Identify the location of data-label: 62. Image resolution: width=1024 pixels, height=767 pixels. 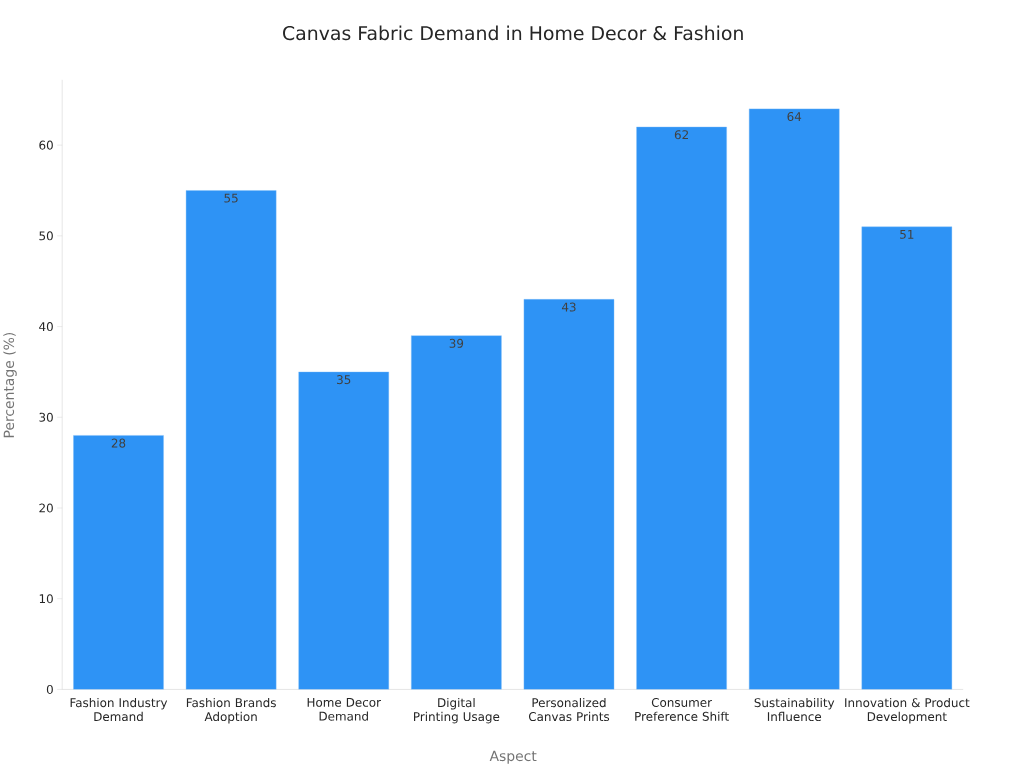
(681, 135).